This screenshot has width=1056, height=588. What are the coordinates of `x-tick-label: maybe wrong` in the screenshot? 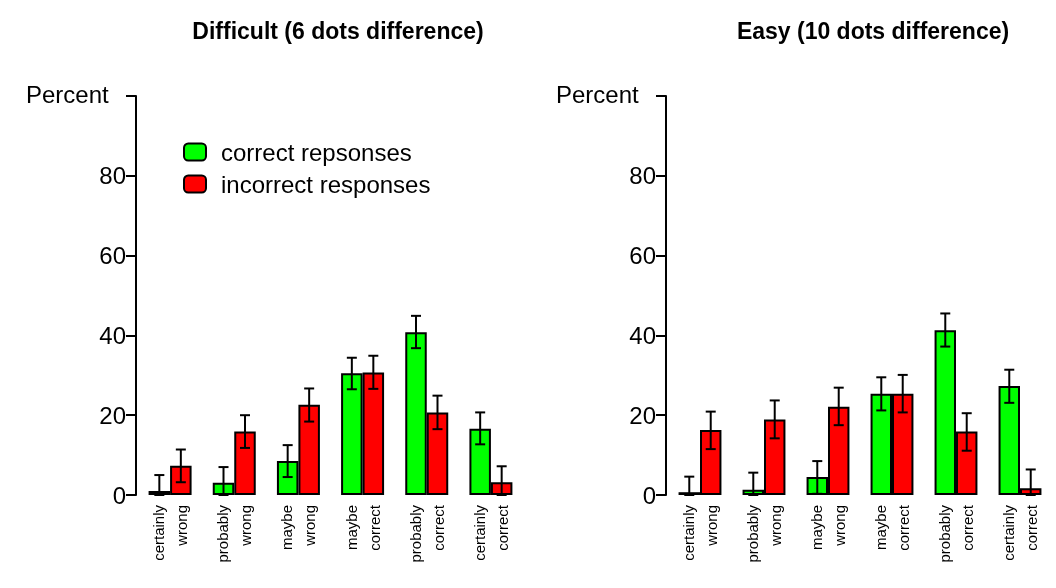 It's located at (828, 528).